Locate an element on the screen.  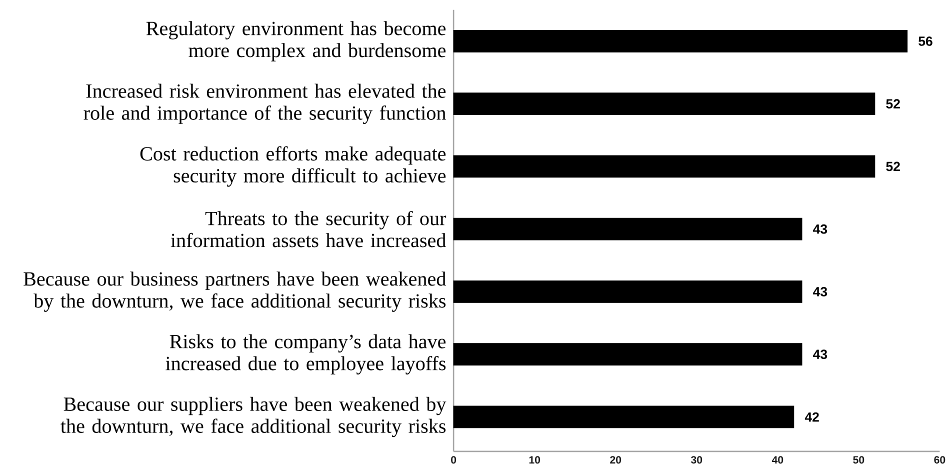
y-tick-label: Cost reduction efforts make adequate security more difficult to achieve is located at coordinates (293, 166).